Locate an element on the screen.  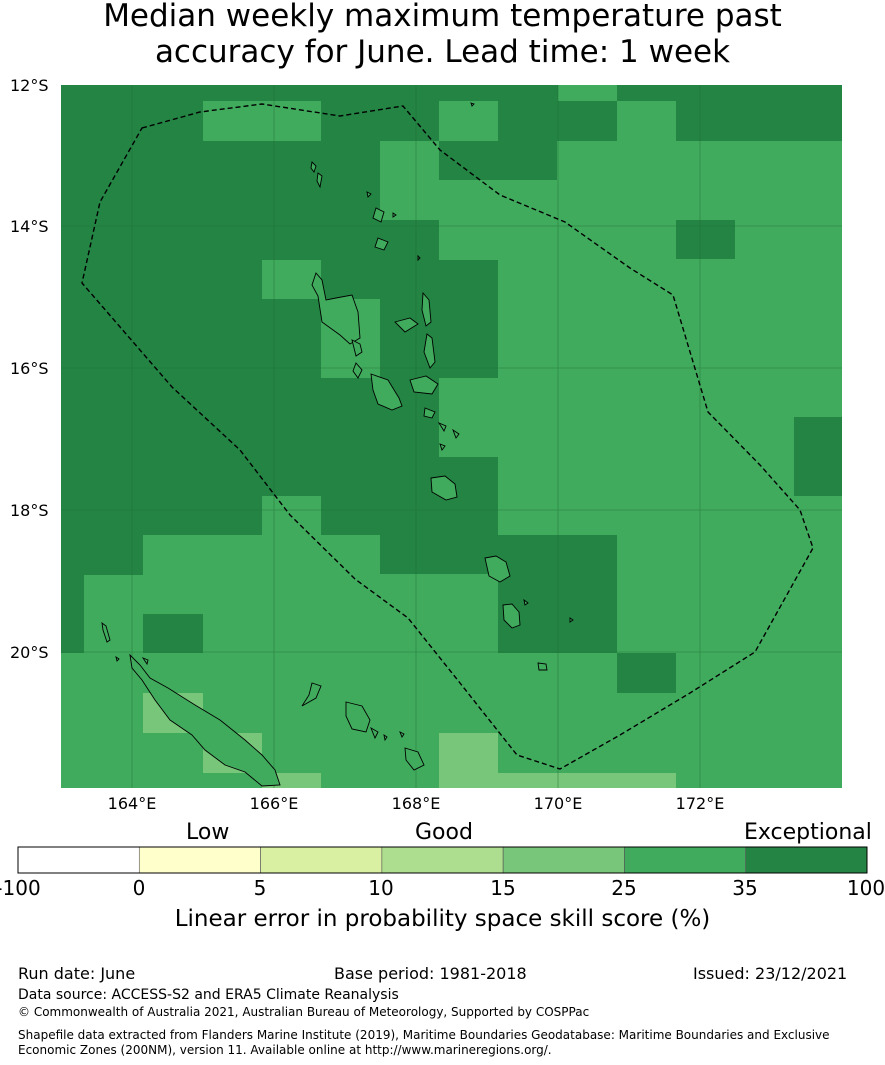
issued-date: Issued: 23/12/2021 is located at coordinates (770, 973).